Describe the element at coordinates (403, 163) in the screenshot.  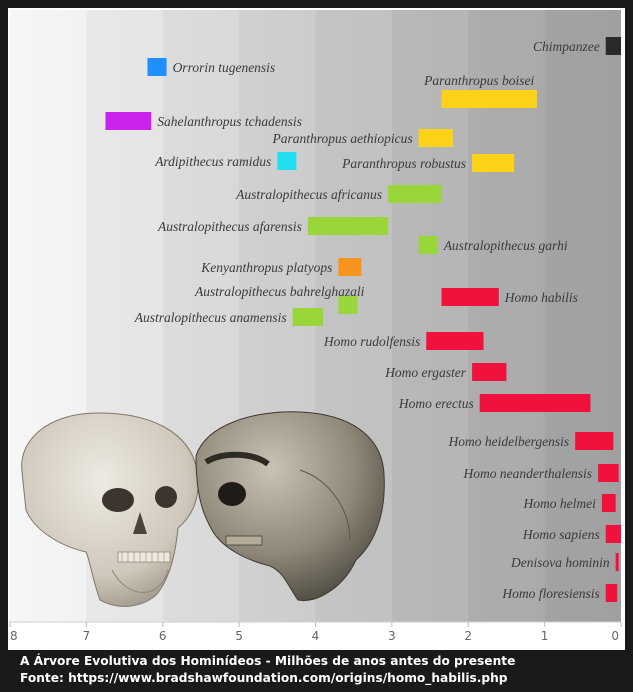
I see `label-paranthropus-robustus: Paranthropus robustus` at that location.